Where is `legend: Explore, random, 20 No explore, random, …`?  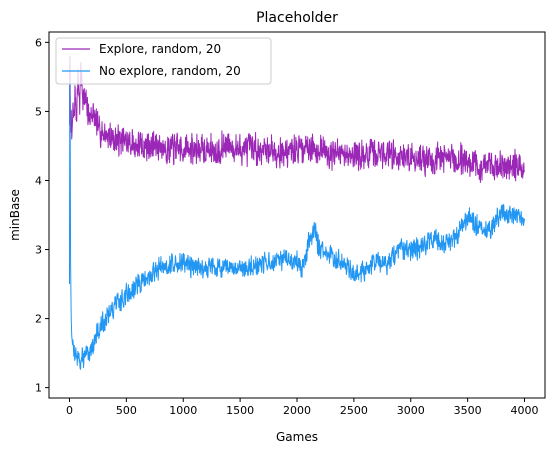 legend: Explore, random, 20 No explore, random, … is located at coordinates (163, 61).